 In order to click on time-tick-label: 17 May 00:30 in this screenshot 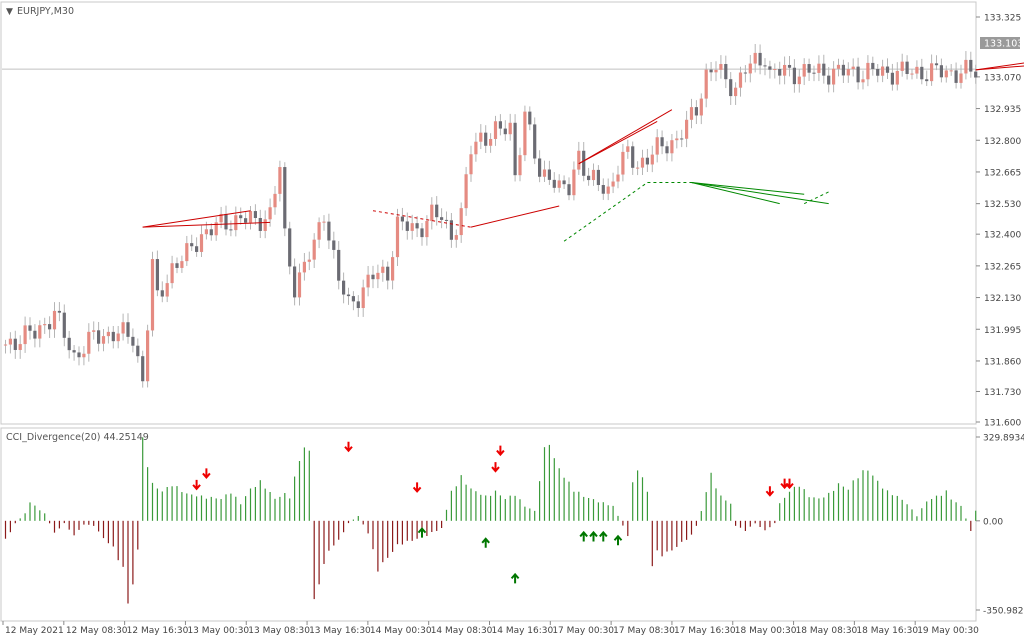, I will do `click(583, 631)`.